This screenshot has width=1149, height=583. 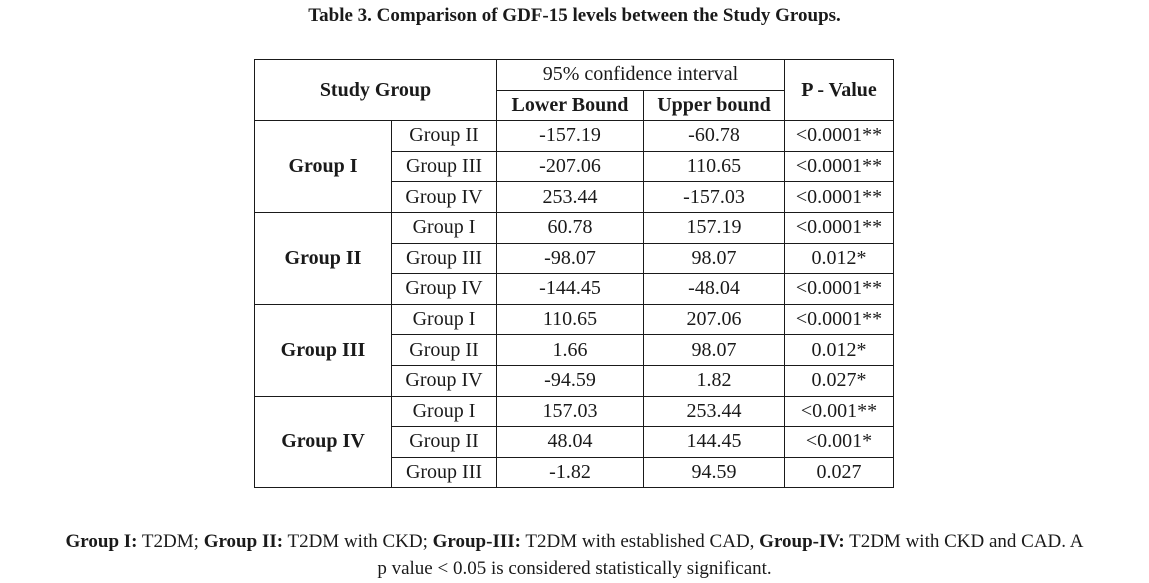 What do you see at coordinates (323, 258) in the screenshot?
I see `group-name-cell: Group II` at bounding box center [323, 258].